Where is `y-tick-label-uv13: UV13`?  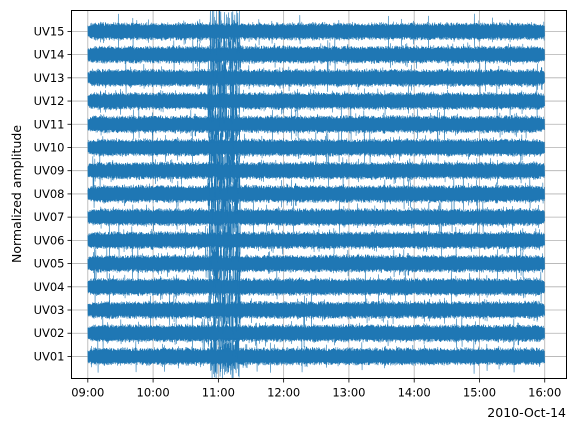
y-tick-label-uv13: UV13 is located at coordinates (49, 78).